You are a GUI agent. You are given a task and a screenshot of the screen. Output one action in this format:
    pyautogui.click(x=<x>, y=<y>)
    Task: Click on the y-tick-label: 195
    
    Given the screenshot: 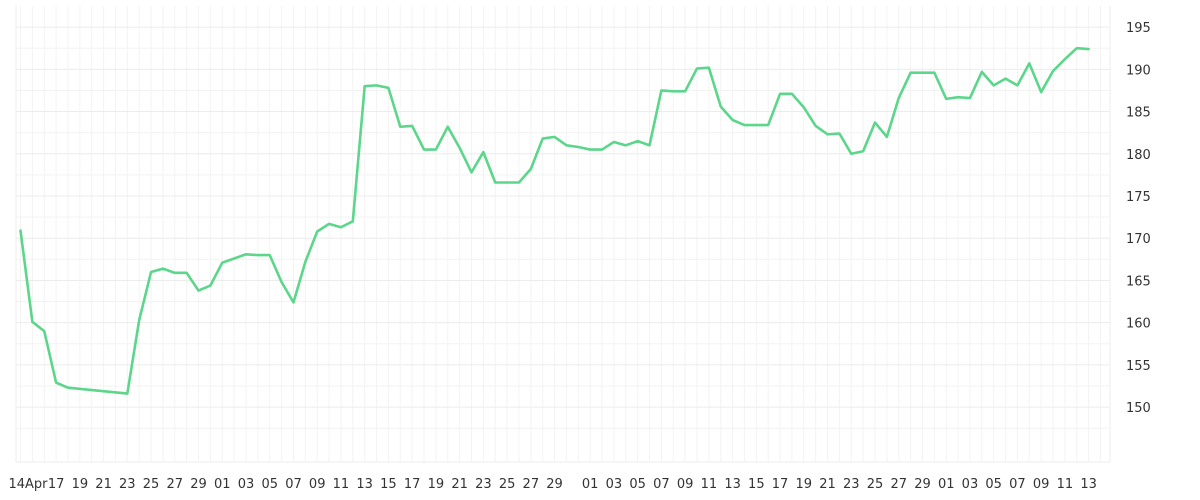 What is the action you would take?
    pyautogui.click(x=1138, y=28)
    